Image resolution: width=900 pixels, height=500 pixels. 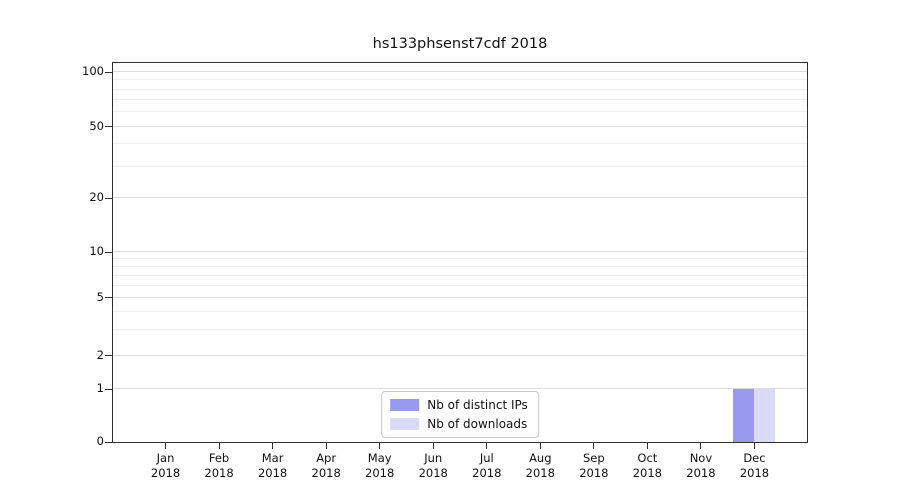 I want to click on bar-nb-of-distinct-ips-dec, so click(x=743, y=415).